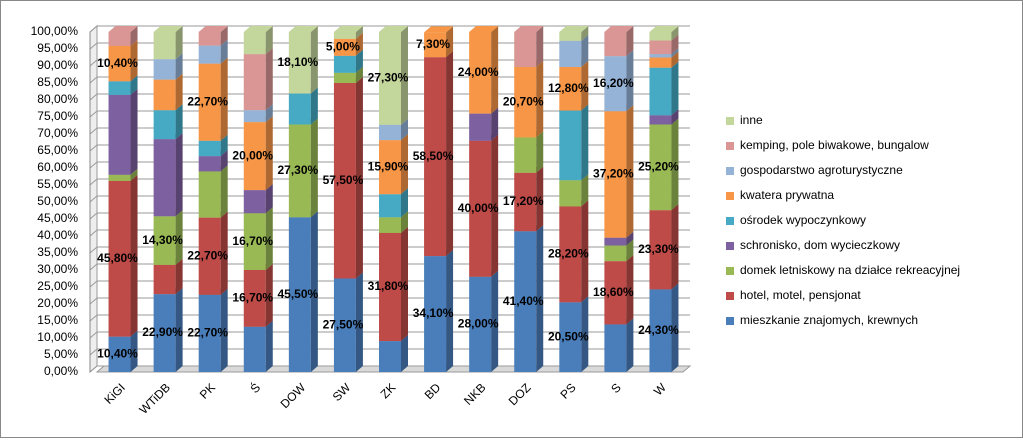 The image size is (1023, 443). What do you see at coordinates (613, 83) in the screenshot?
I see `data-label: 16,20%` at bounding box center [613, 83].